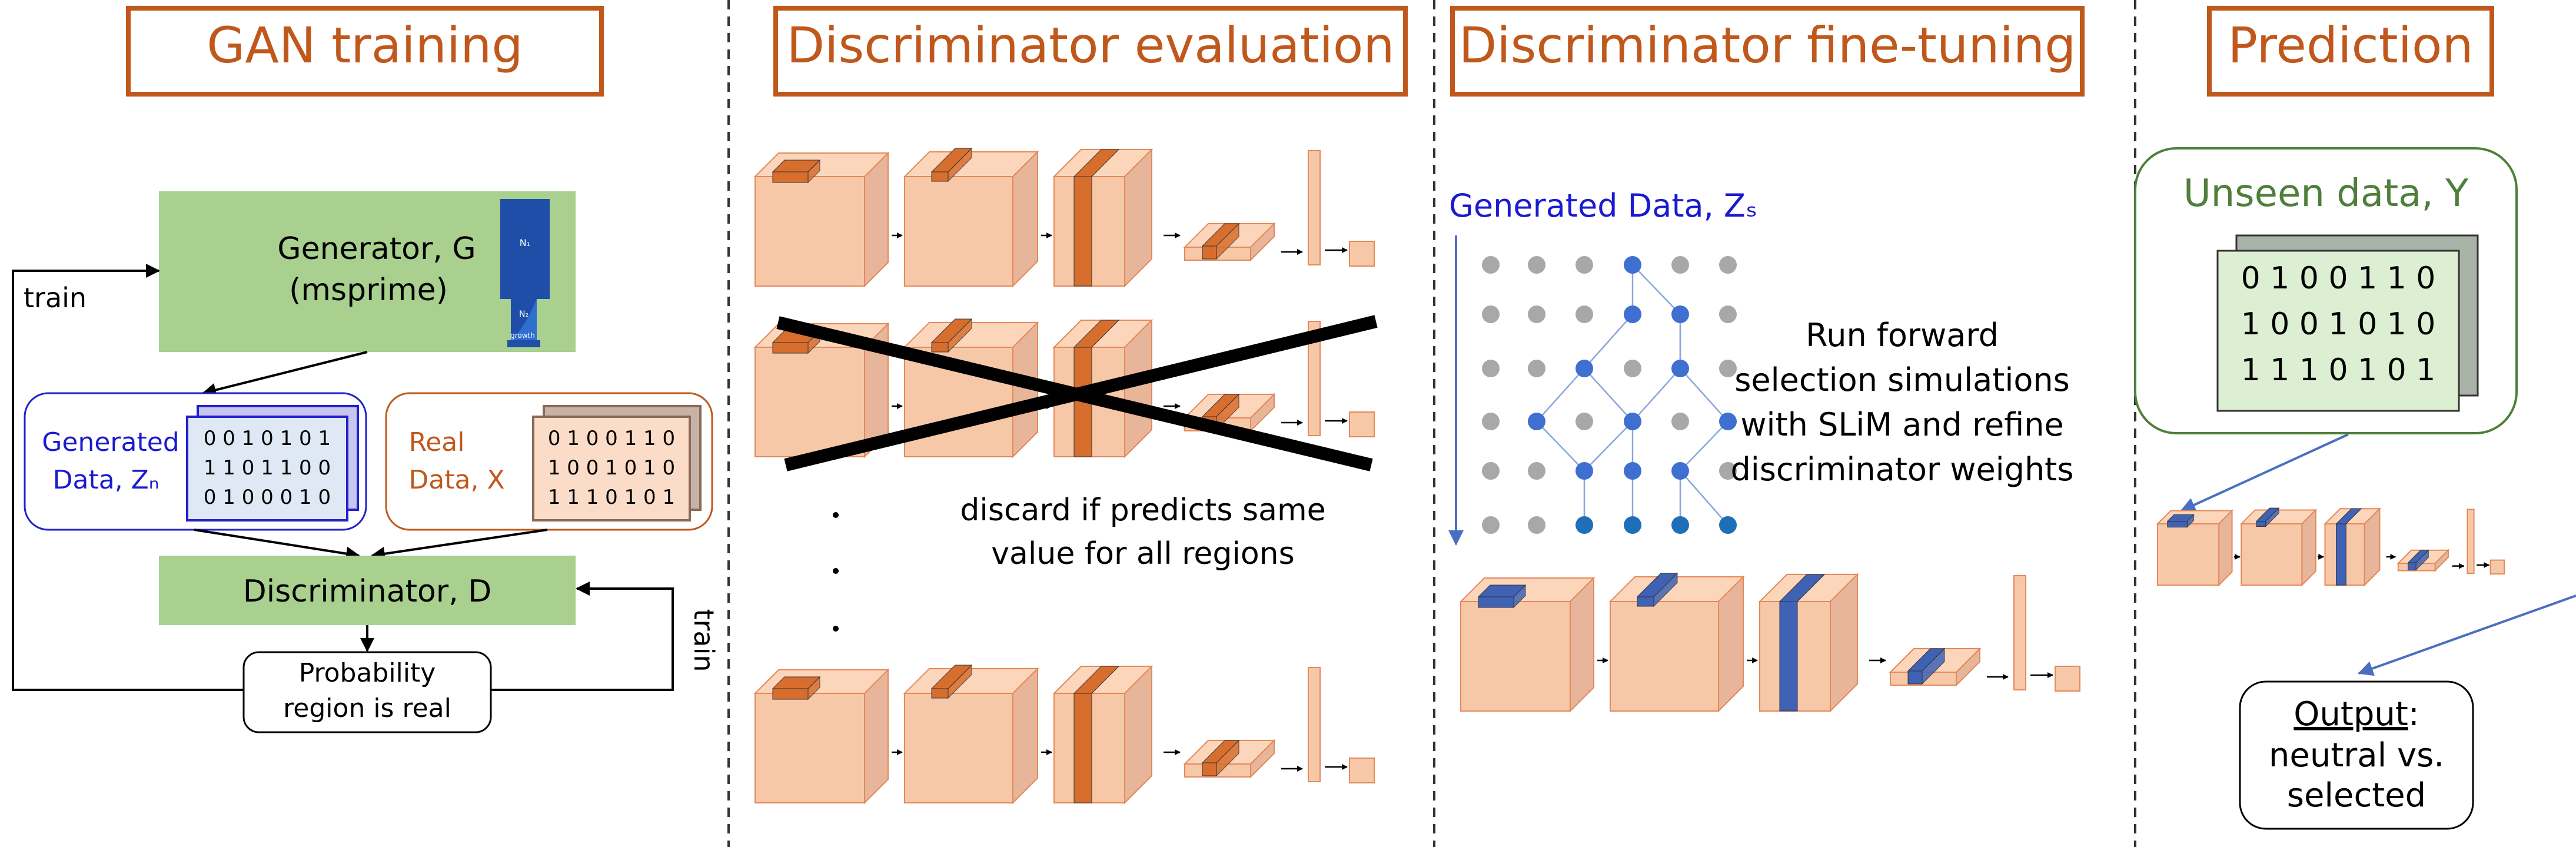  What do you see at coordinates (1209, 769) in the screenshot?
I see `eval-net-3-flat-kernel-front` at bounding box center [1209, 769].